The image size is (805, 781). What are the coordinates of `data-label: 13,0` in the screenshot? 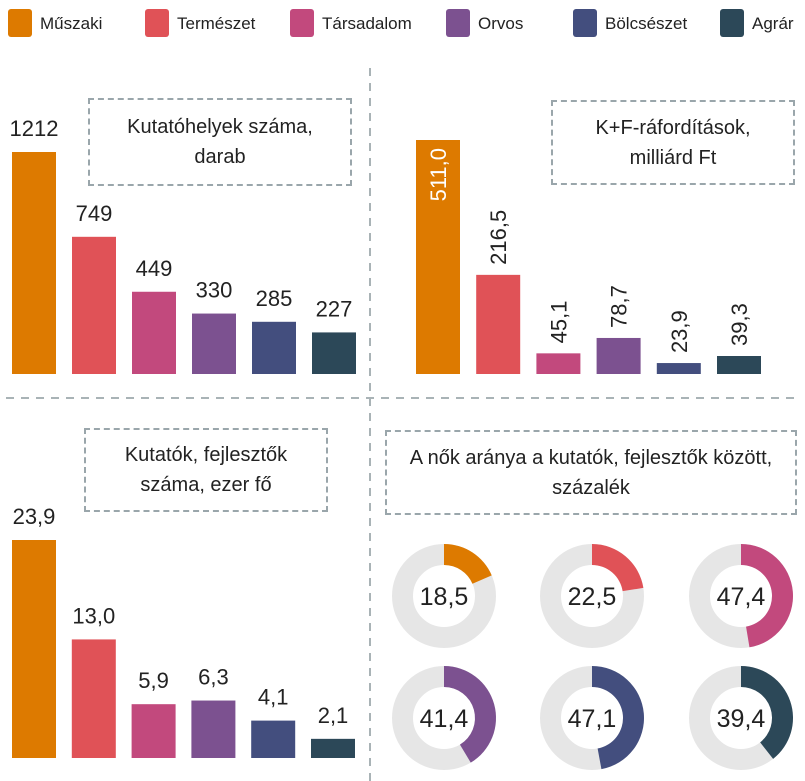 It's located at (93, 615).